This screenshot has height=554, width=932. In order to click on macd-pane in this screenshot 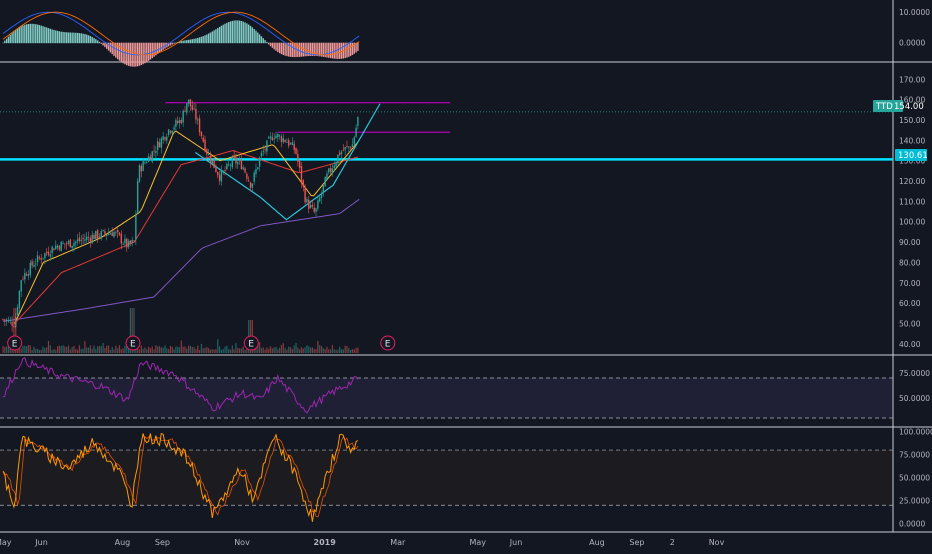, I will do `click(181, 39)`.